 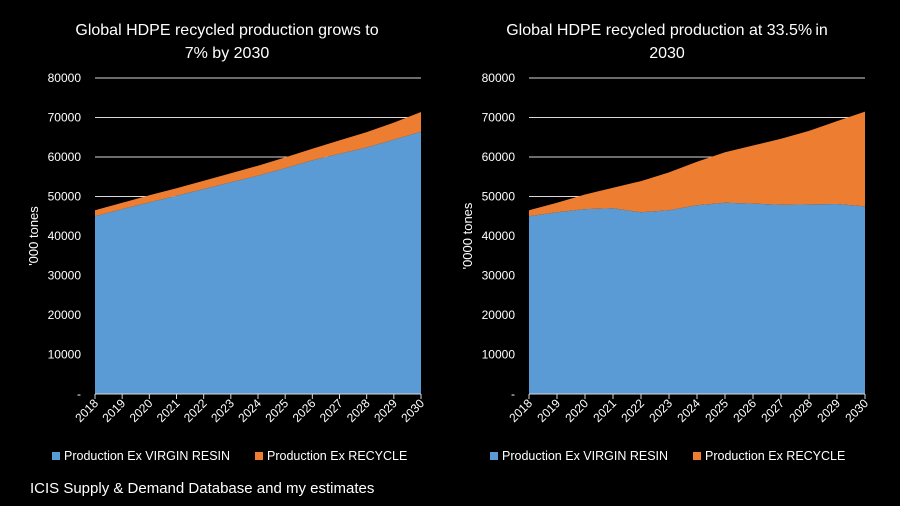 What do you see at coordinates (667, 53) in the screenshot?
I see `chart-title-line: 2030` at bounding box center [667, 53].